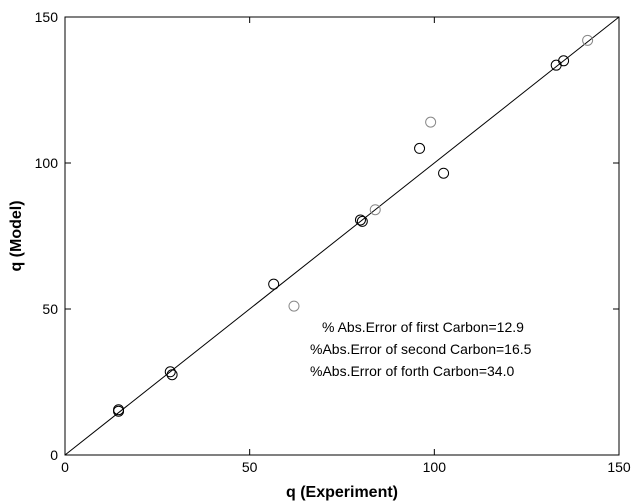 This screenshot has height=502, width=633. Describe the element at coordinates (65, 467) in the screenshot. I see `x-tick-label: 0` at that location.